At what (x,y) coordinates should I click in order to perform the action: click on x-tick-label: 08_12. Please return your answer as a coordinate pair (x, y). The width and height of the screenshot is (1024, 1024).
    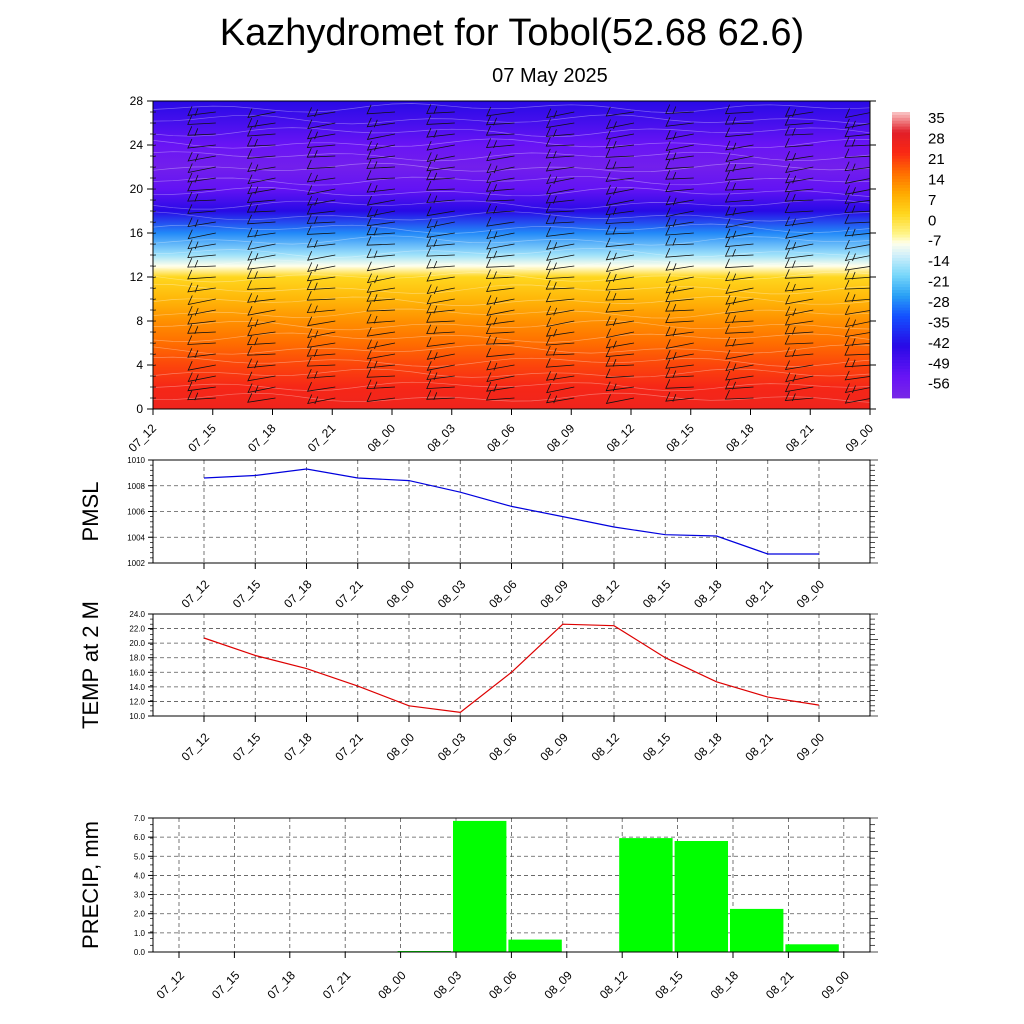
    Looking at the image, I should click on (606, 747).